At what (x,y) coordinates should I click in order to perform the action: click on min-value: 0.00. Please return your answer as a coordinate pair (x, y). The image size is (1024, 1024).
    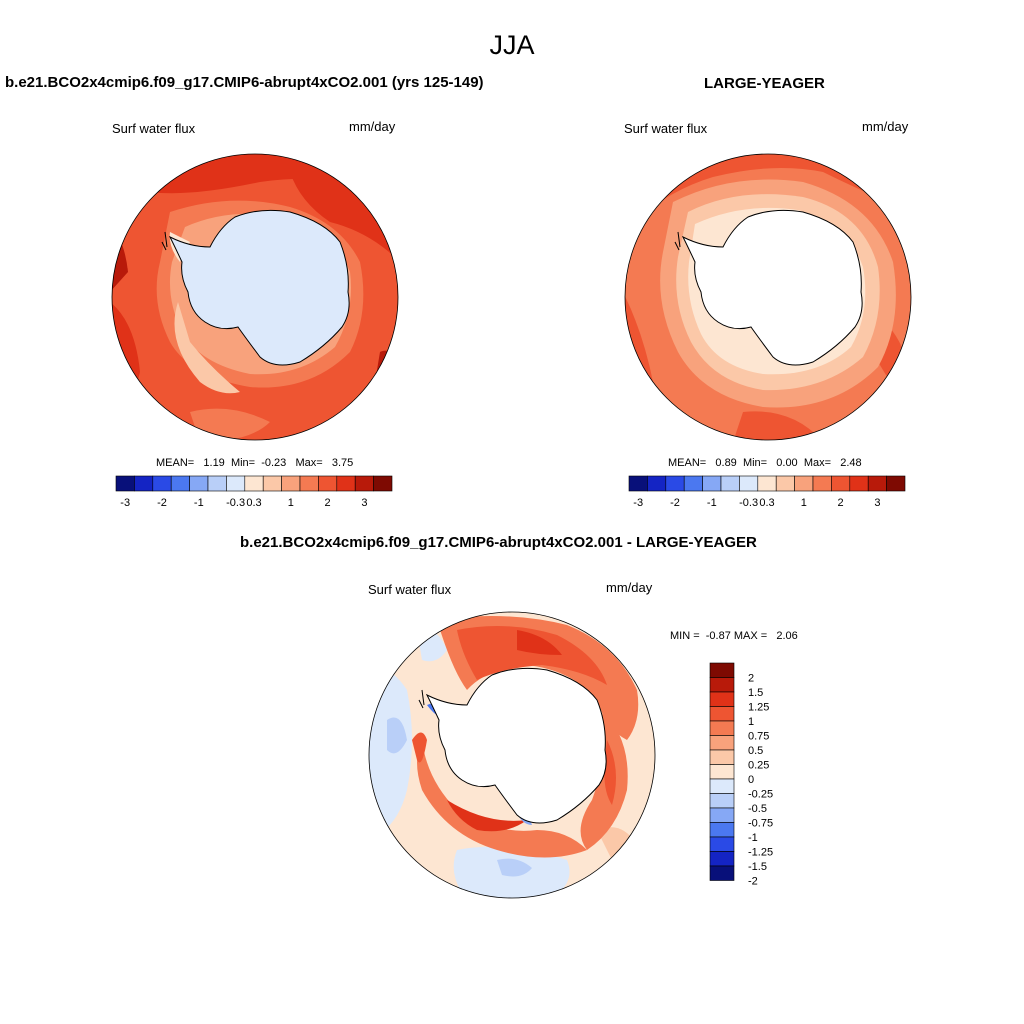
    Looking at the image, I should click on (787, 463).